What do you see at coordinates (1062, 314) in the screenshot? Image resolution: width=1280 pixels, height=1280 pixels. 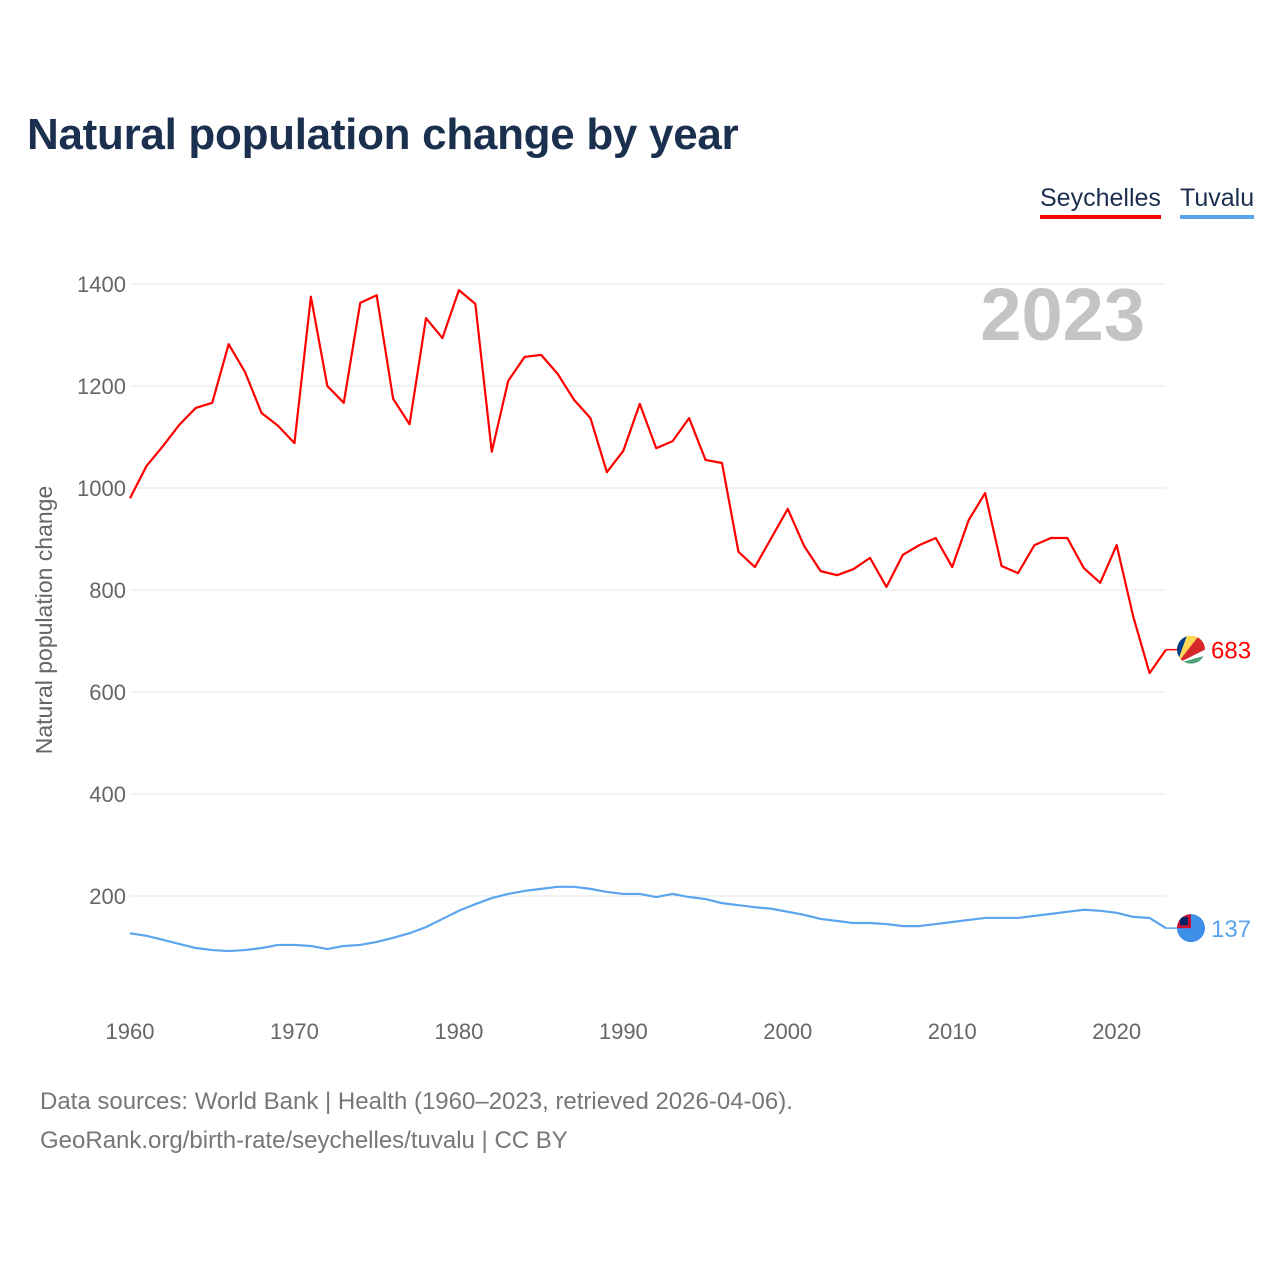 I see `year-label: 2023` at bounding box center [1062, 314].